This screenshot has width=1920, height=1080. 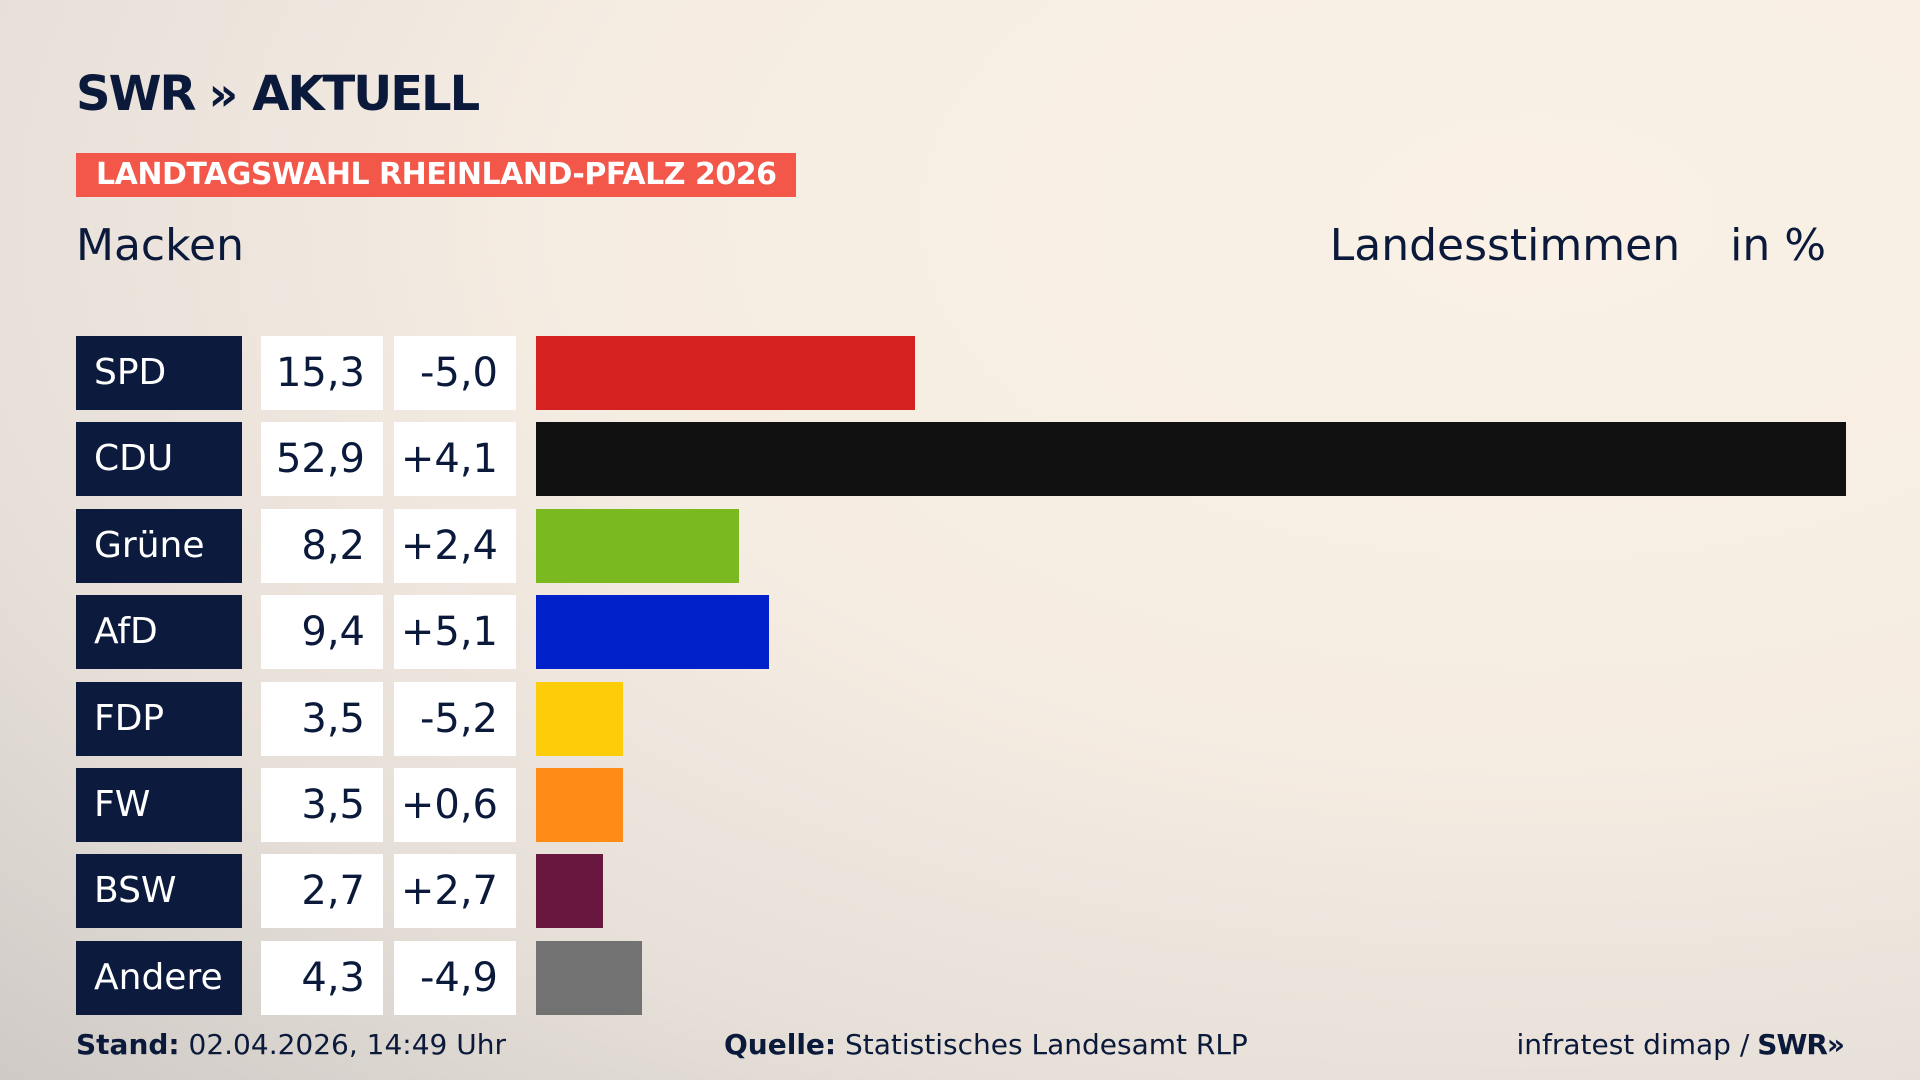 What do you see at coordinates (1633, 1044) in the screenshot?
I see `credit-text: infratest dimap /` at bounding box center [1633, 1044].